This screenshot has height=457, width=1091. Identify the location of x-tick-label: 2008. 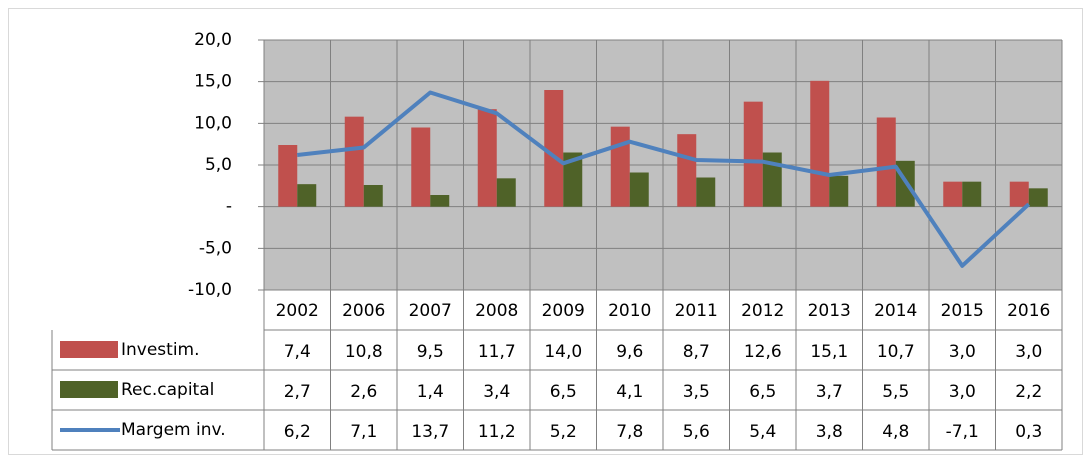
(496, 311).